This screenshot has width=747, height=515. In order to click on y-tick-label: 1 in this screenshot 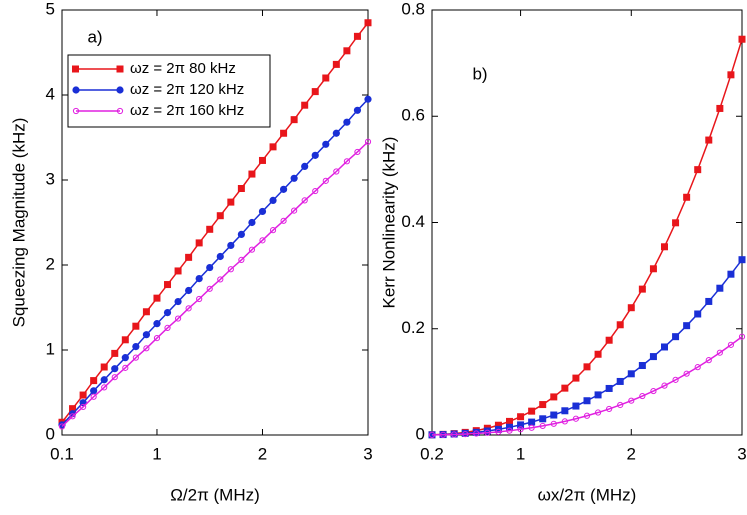, I will do `click(50, 348)`.